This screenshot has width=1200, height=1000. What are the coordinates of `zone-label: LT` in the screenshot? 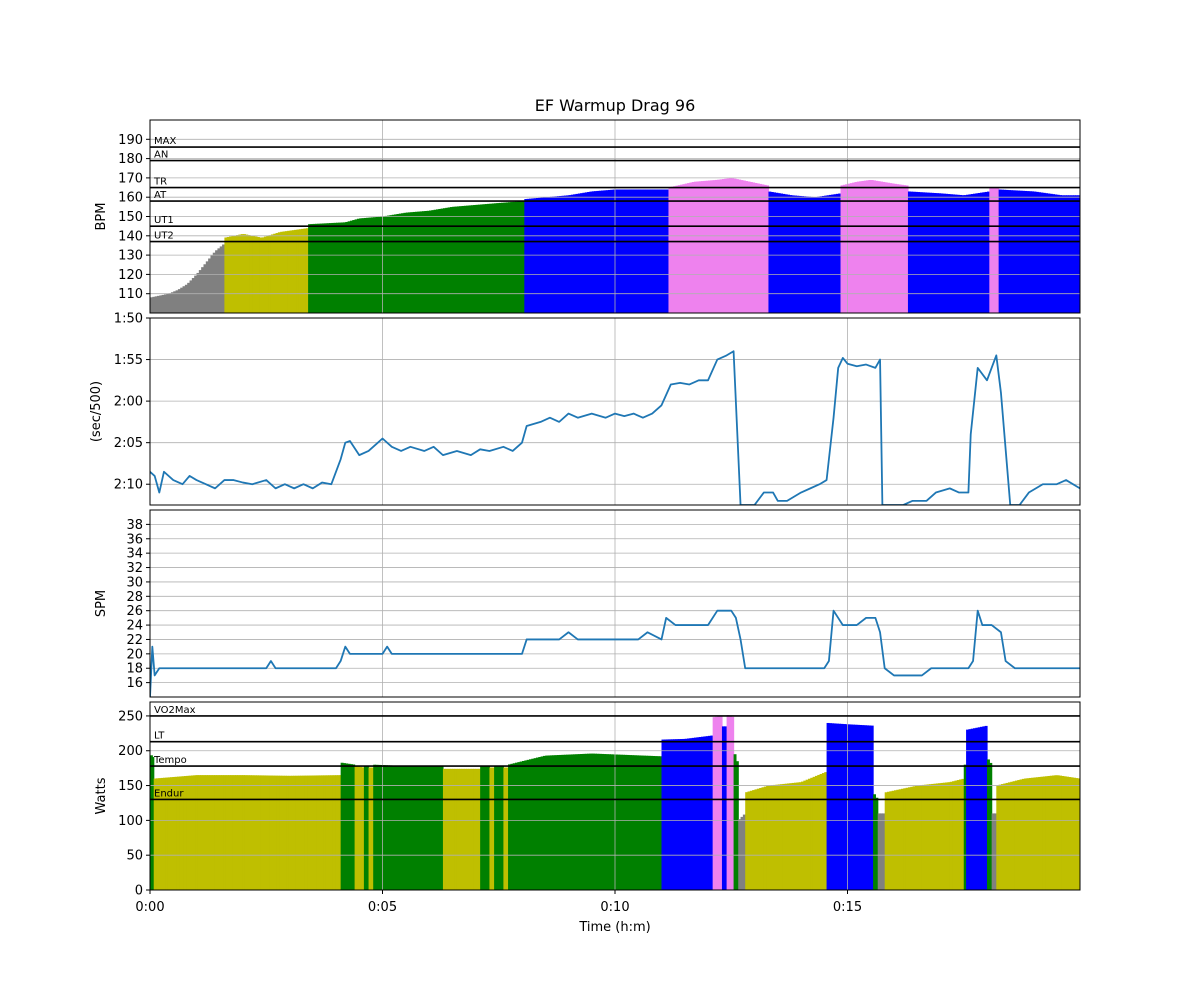 It's located at (159, 736).